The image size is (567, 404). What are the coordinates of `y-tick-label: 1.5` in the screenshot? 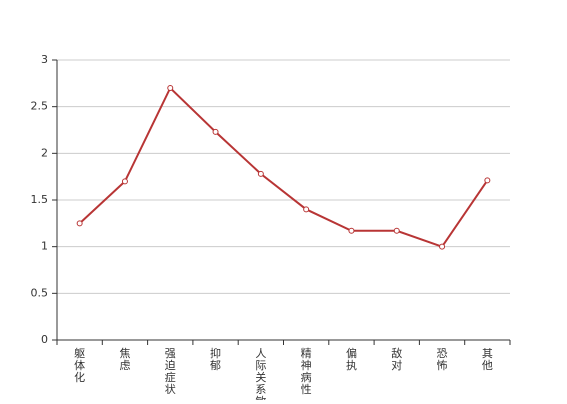 It's located at (40, 199).